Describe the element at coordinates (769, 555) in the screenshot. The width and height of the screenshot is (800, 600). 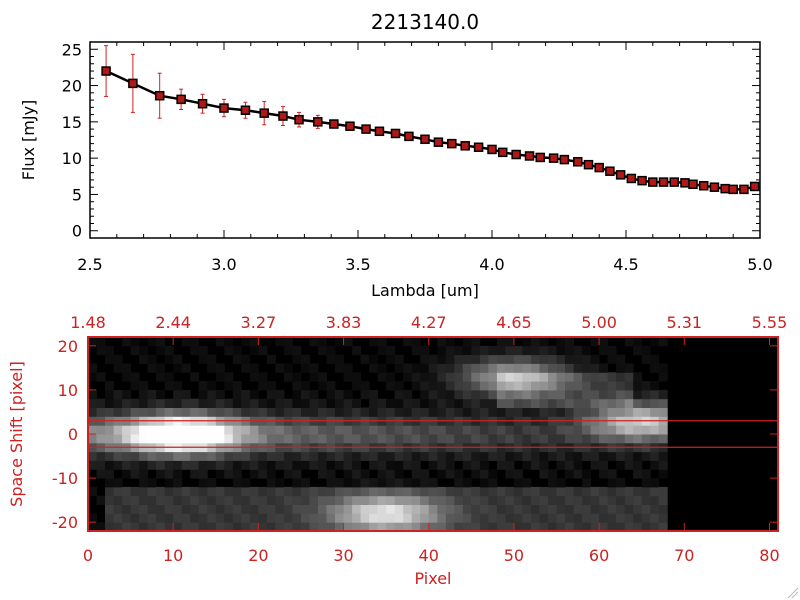
I see `pixel-tick-label: 80` at that location.